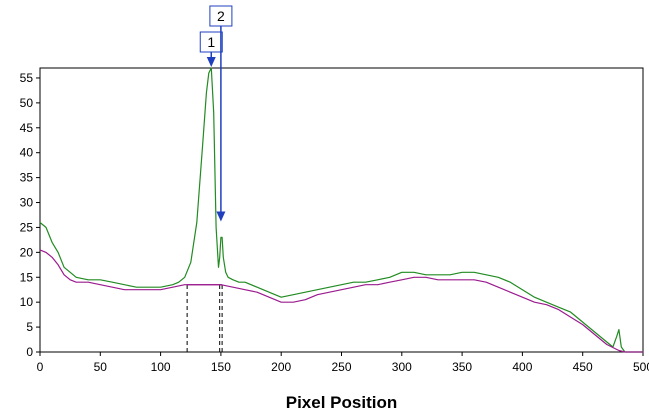  Describe the element at coordinates (281, 367) in the screenshot. I see `x-tick-label: 200` at that location.